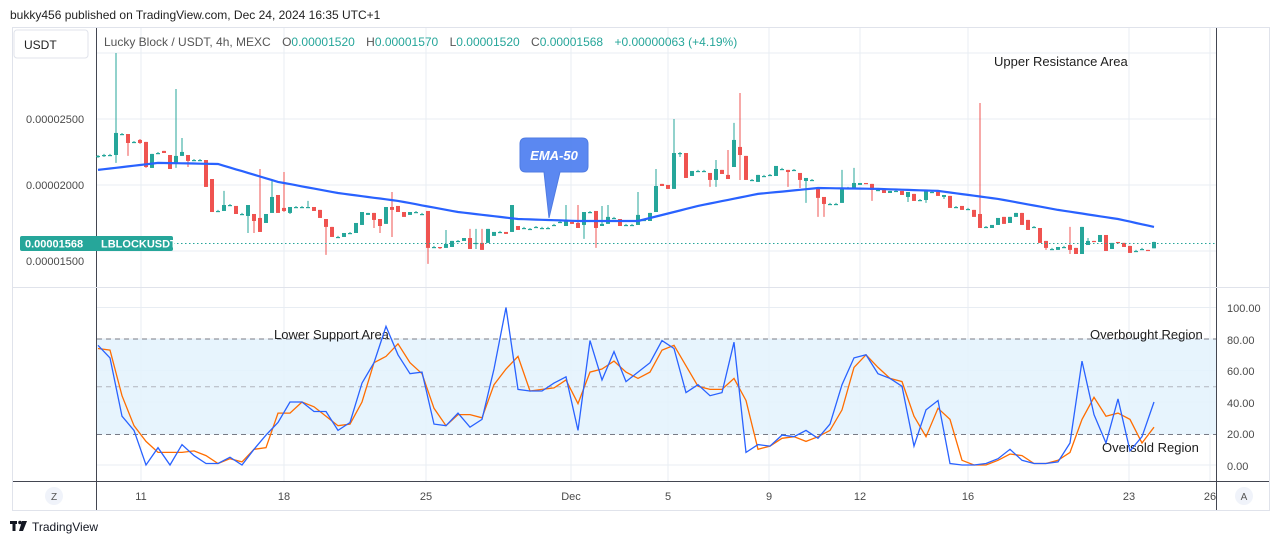  I want to click on price-tick-label: 0.00002500, so click(55, 120).